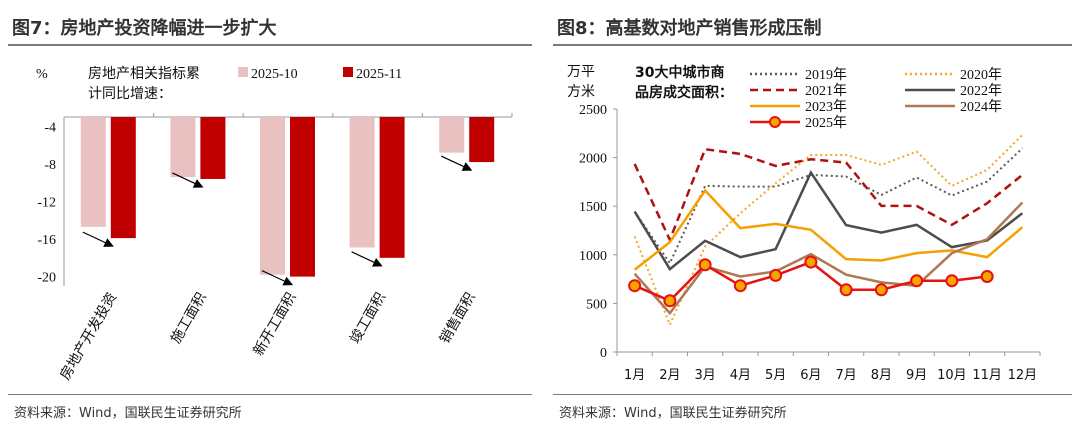 Image resolution: width=1080 pixels, height=434 pixels. What do you see at coordinates (1023, 375) in the screenshot?
I see `x-tick-label: 12月` at bounding box center [1023, 375].